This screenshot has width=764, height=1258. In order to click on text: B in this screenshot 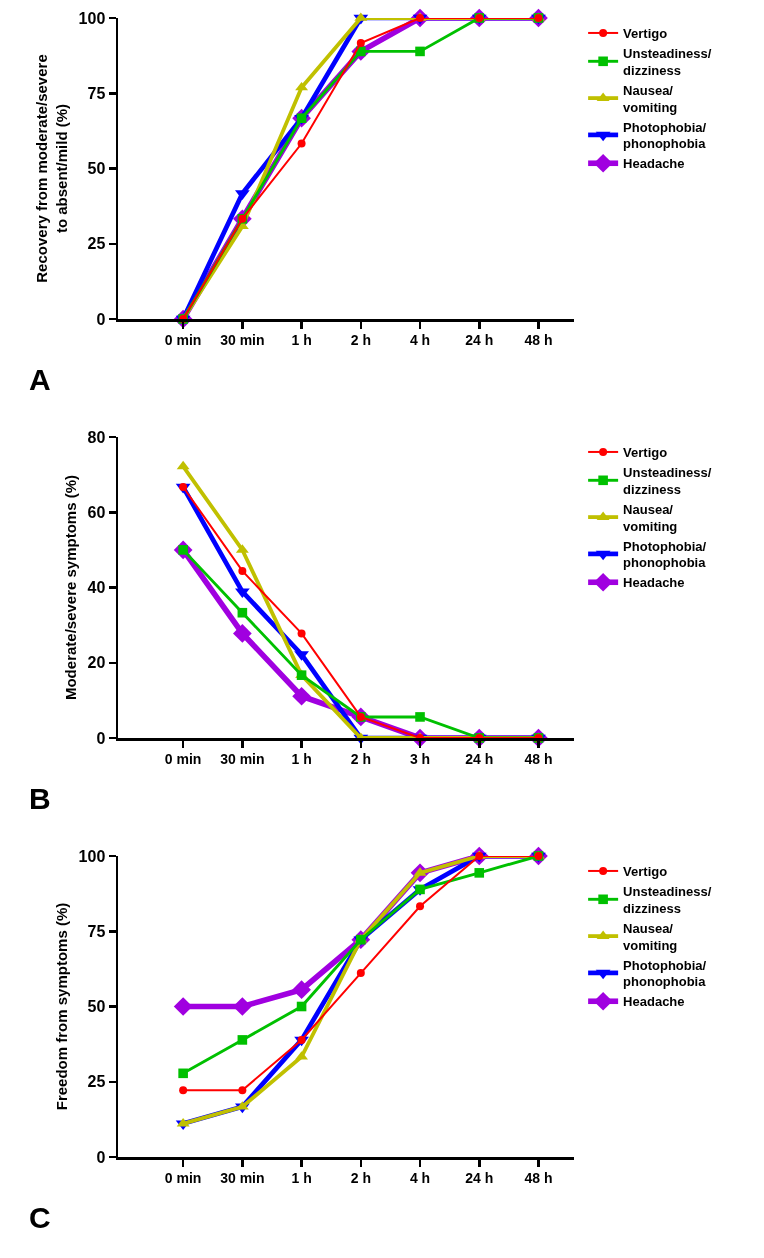, I will do `click(40, 798)`.